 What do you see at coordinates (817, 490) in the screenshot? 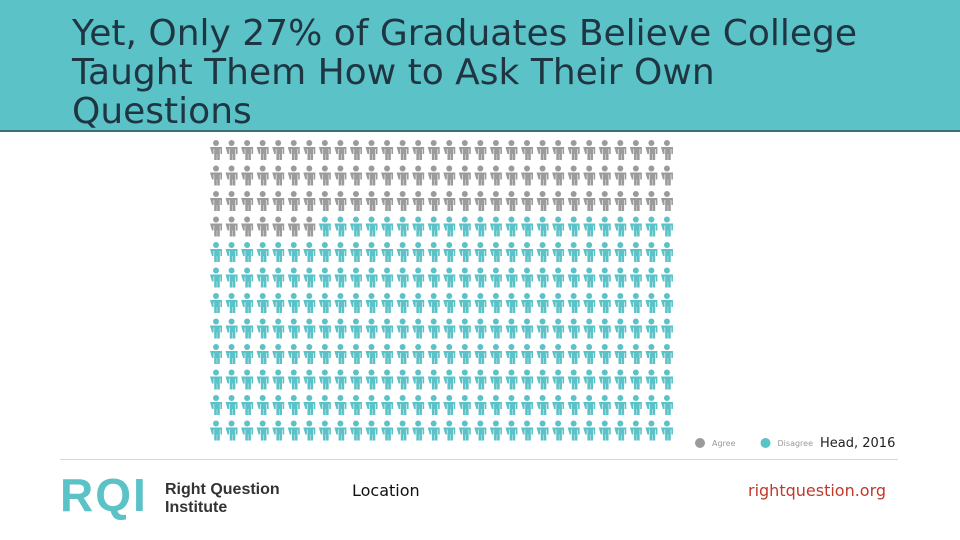
I see `website: rightquestion.org` at bounding box center [817, 490].